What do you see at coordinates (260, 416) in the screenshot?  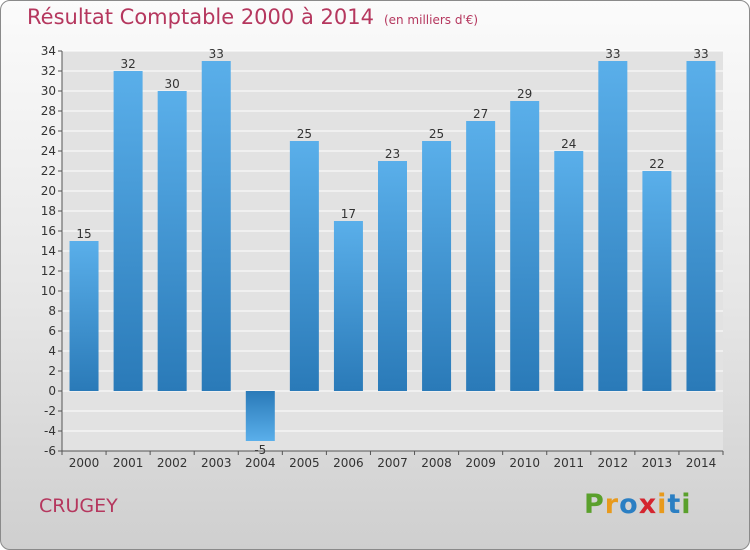 I see `bar-2004` at bounding box center [260, 416].